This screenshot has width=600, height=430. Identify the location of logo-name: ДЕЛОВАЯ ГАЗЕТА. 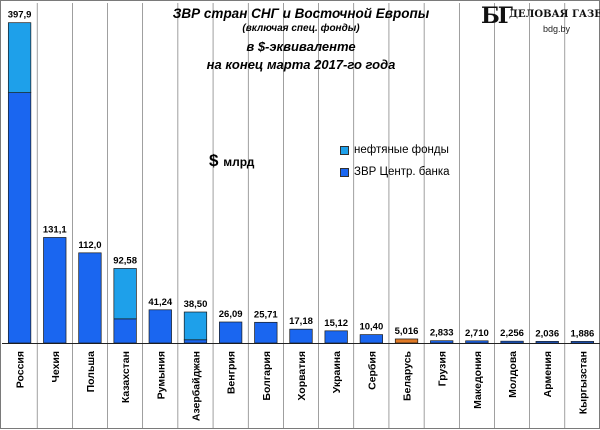
(554, 14).